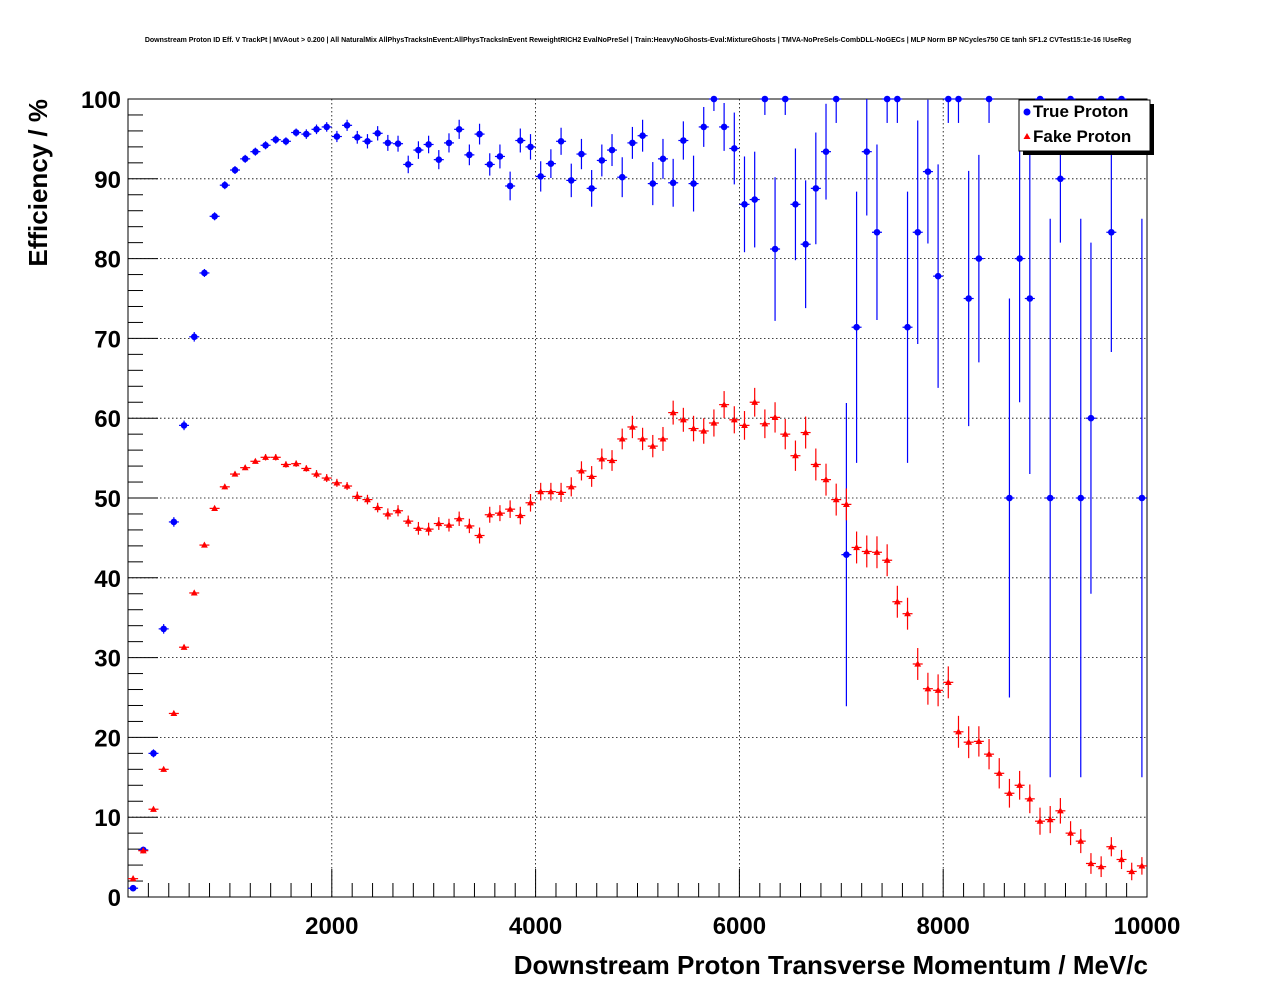 The width and height of the screenshot is (1276, 996). I want to click on legend-marker-fake-proton, so click(1027, 136).